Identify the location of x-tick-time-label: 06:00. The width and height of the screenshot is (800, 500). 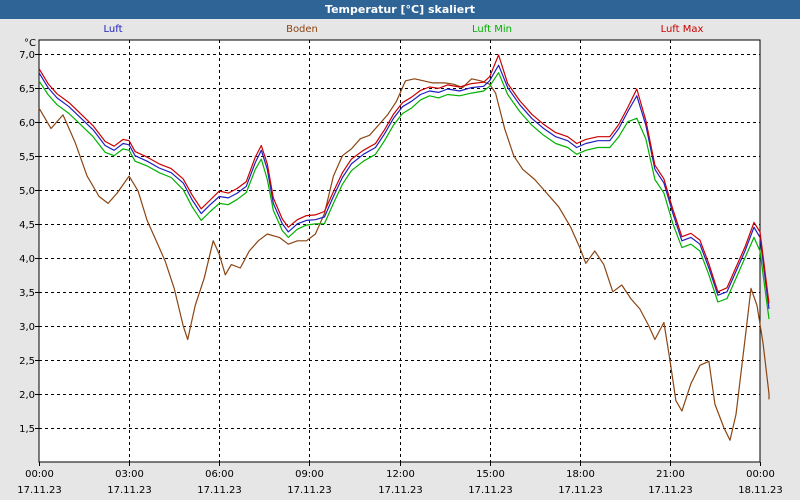
(219, 474).